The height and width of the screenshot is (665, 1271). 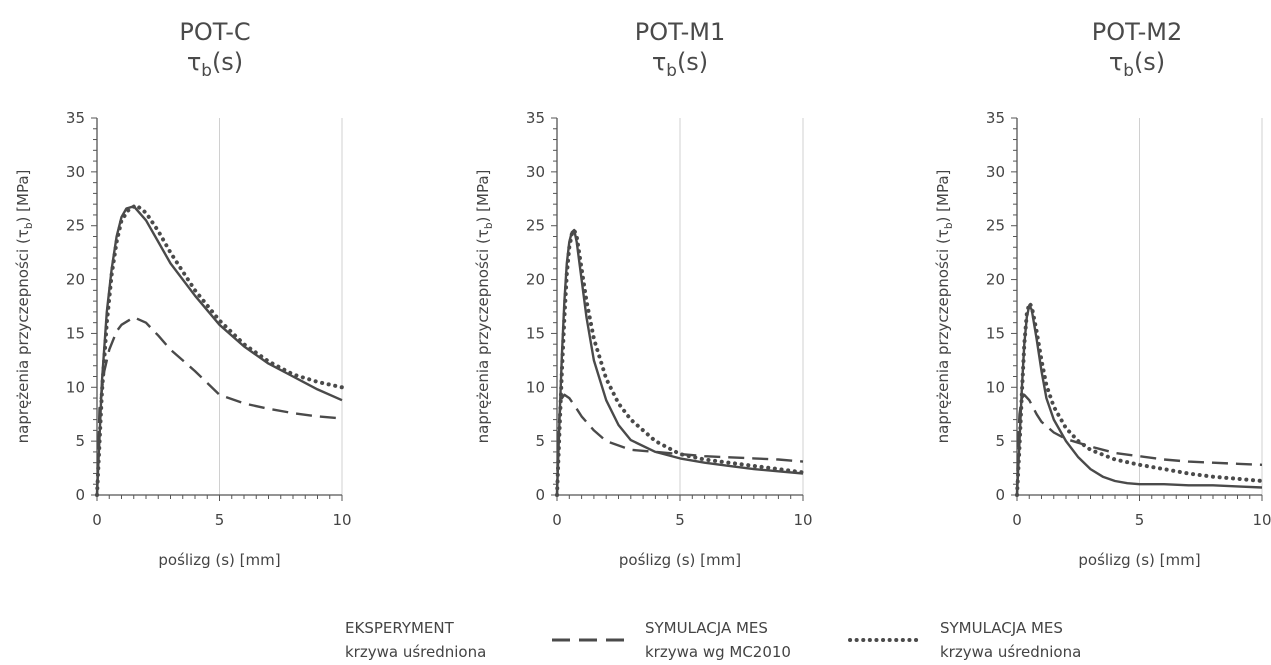 I want to click on legend-item-dotted: SYMULACJA MES krzywa uśredniona, so click(x=964, y=640).